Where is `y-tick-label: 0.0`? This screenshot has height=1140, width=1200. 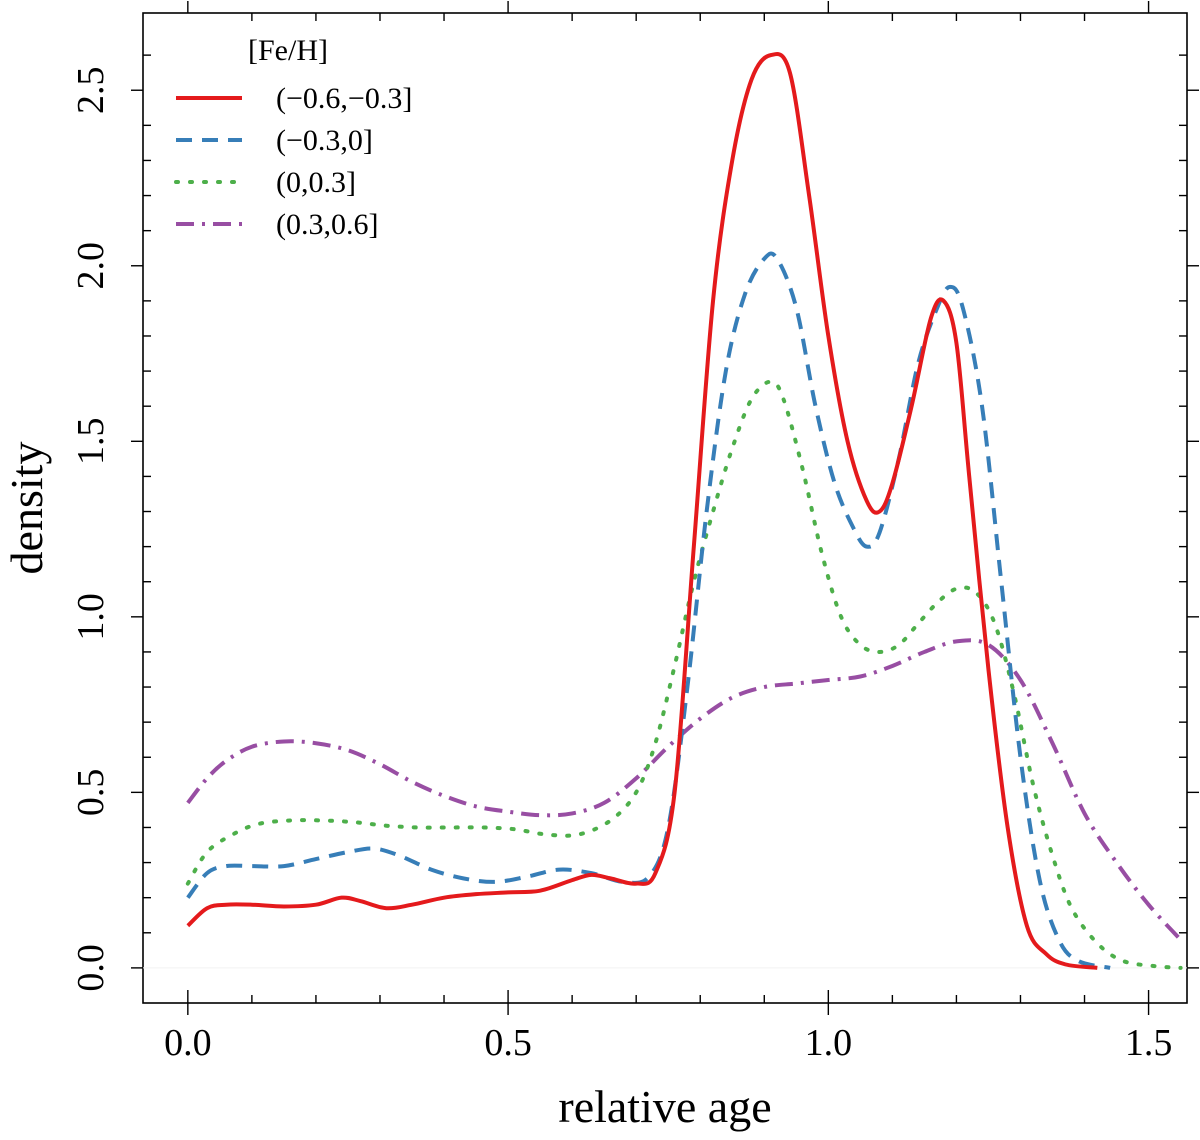 y-tick-label: 0.0 is located at coordinates (91, 968).